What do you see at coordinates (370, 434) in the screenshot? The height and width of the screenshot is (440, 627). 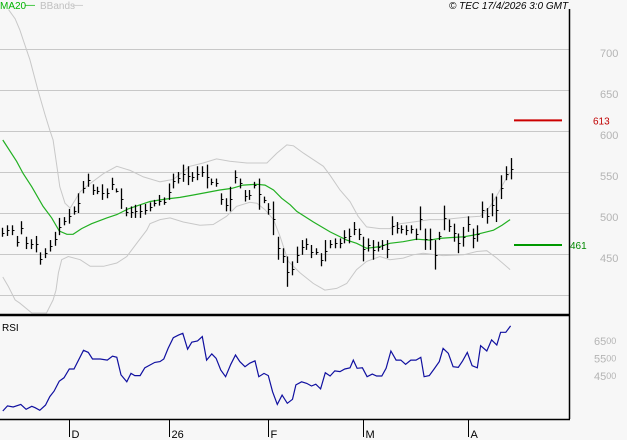 I see `x-axis-label: M` at bounding box center [370, 434].